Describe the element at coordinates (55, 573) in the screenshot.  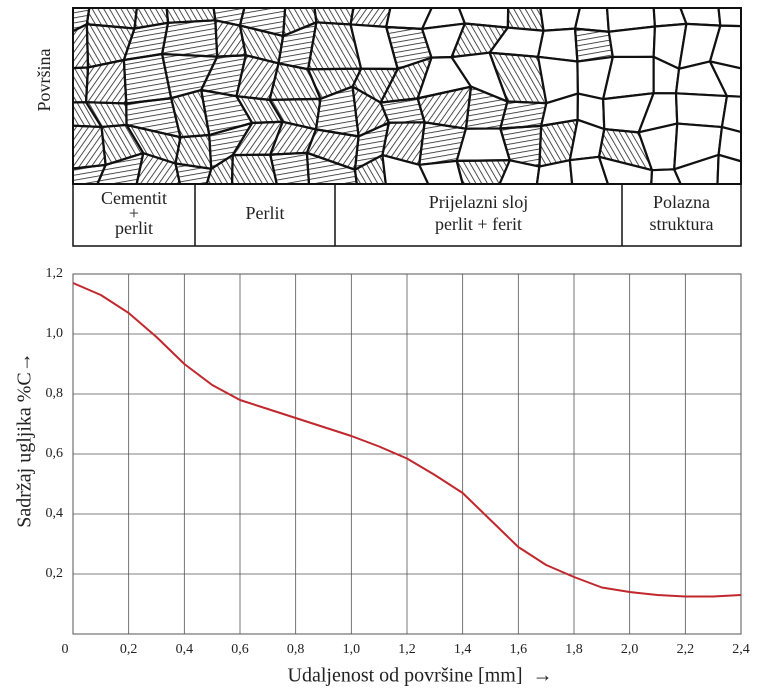
I see `y-tick-label: 0,2` at that location.